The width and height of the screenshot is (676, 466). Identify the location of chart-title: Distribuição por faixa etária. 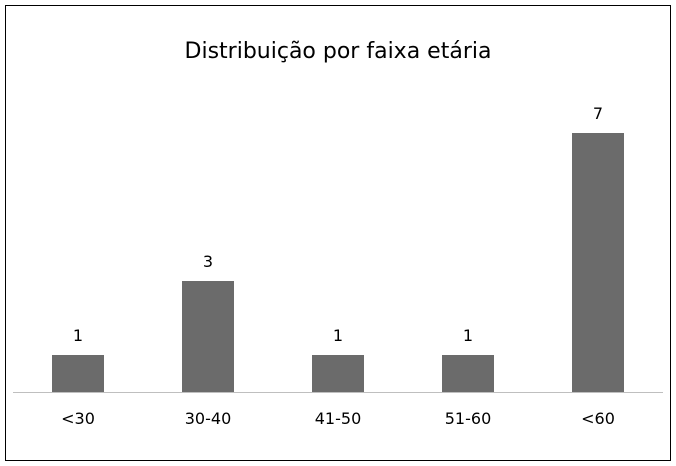
(338, 51).